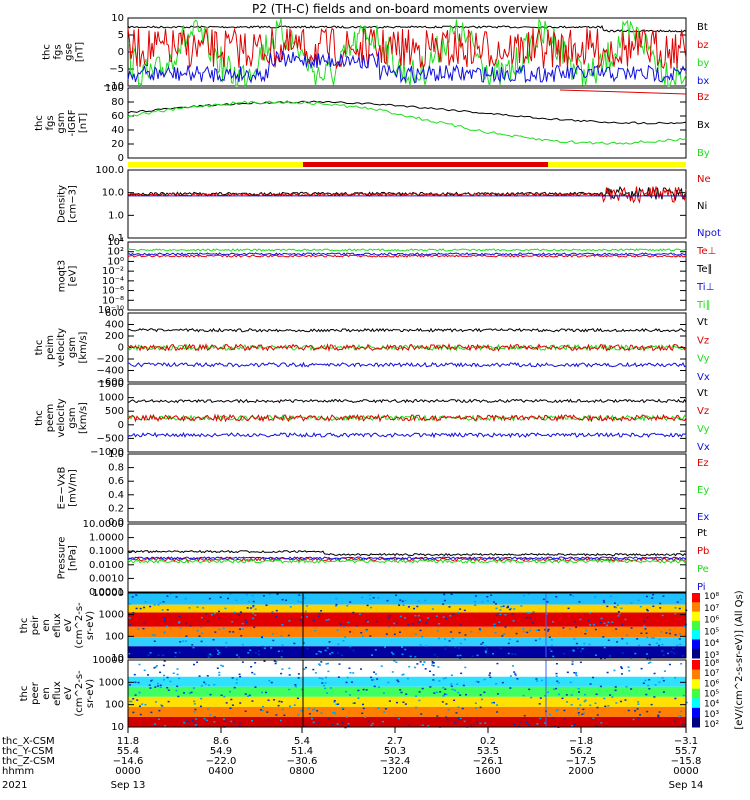  Describe the element at coordinates (686, 785) in the screenshot. I see `footer-date-end: Sep 14` at that location.